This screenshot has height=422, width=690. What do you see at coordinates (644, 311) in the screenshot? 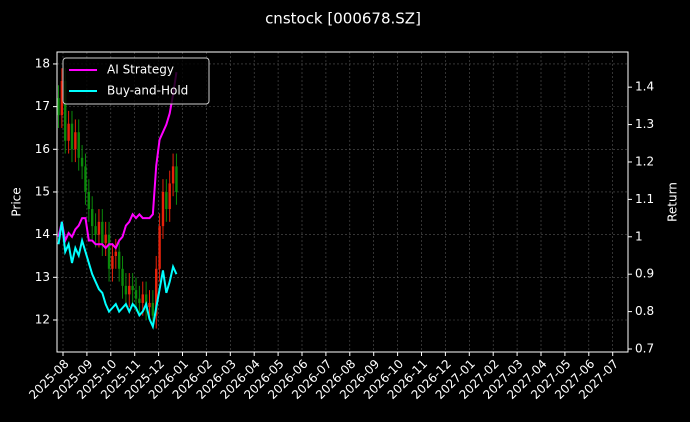
I see `y2-tick-label: 0.8` at bounding box center [644, 311].